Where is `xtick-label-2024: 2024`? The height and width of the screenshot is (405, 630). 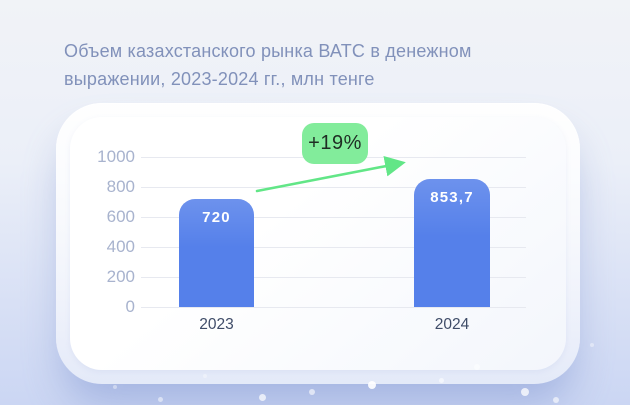
xtick-label-2024: 2024 is located at coordinates (452, 324).